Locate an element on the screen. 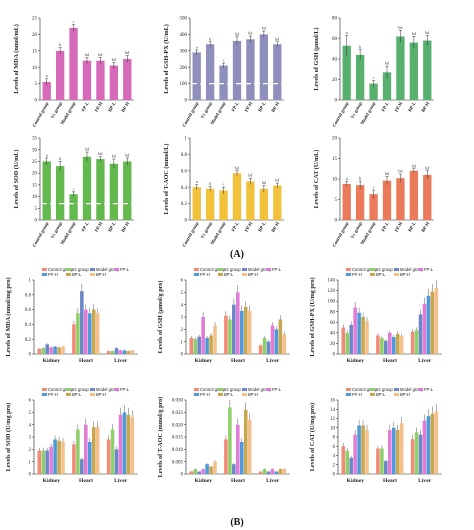 This screenshot has width=474, height=530. y-tick-label: 0.015 is located at coordinates (178, 438).